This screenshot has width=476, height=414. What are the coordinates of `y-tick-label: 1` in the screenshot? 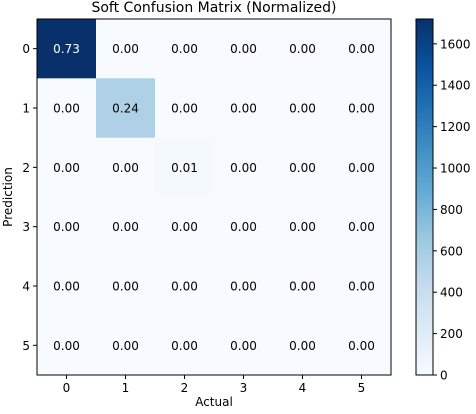 It's located at (26, 109).